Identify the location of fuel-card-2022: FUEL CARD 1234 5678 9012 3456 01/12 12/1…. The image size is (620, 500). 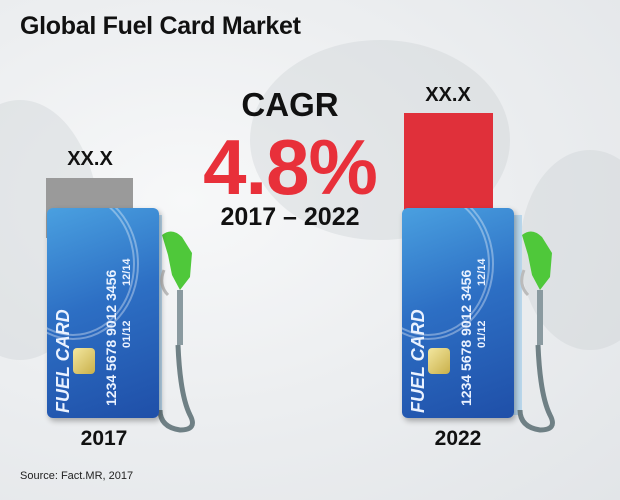
(458, 313).